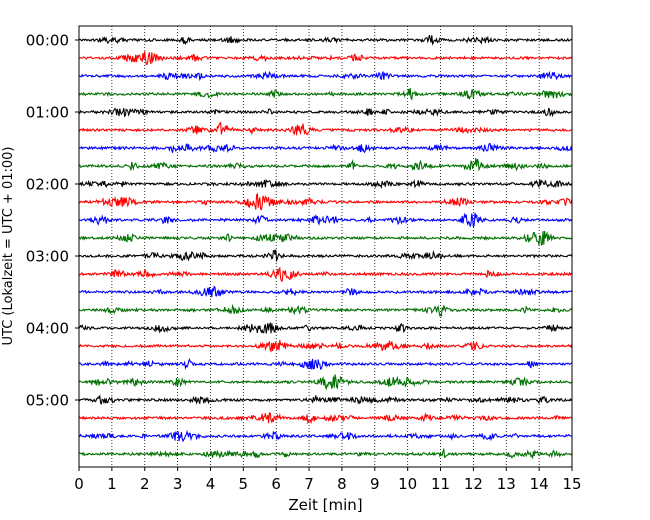 The image size is (650, 520). I want to click on x-axis-ticks: 0 1 2 3 4 5 6 7 8 9 10 11 12 13 14 15, so click(328, 480).